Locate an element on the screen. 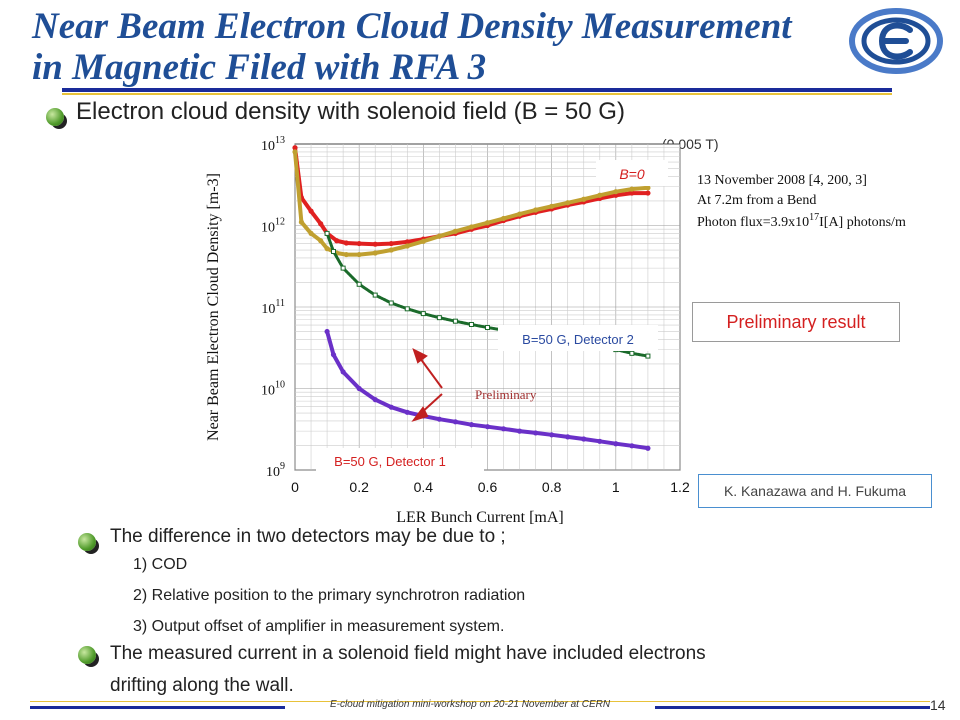 This screenshot has width=960, height=720. x-tick-label: 1.2 is located at coordinates (680, 487).